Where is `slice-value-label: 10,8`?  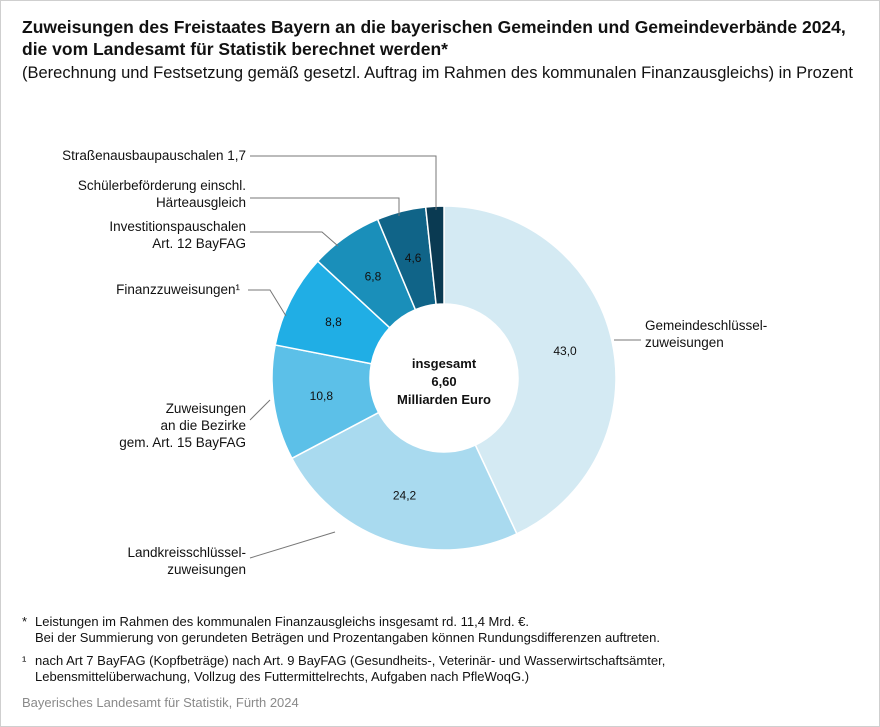 slice-value-label: 10,8 is located at coordinates (322, 396).